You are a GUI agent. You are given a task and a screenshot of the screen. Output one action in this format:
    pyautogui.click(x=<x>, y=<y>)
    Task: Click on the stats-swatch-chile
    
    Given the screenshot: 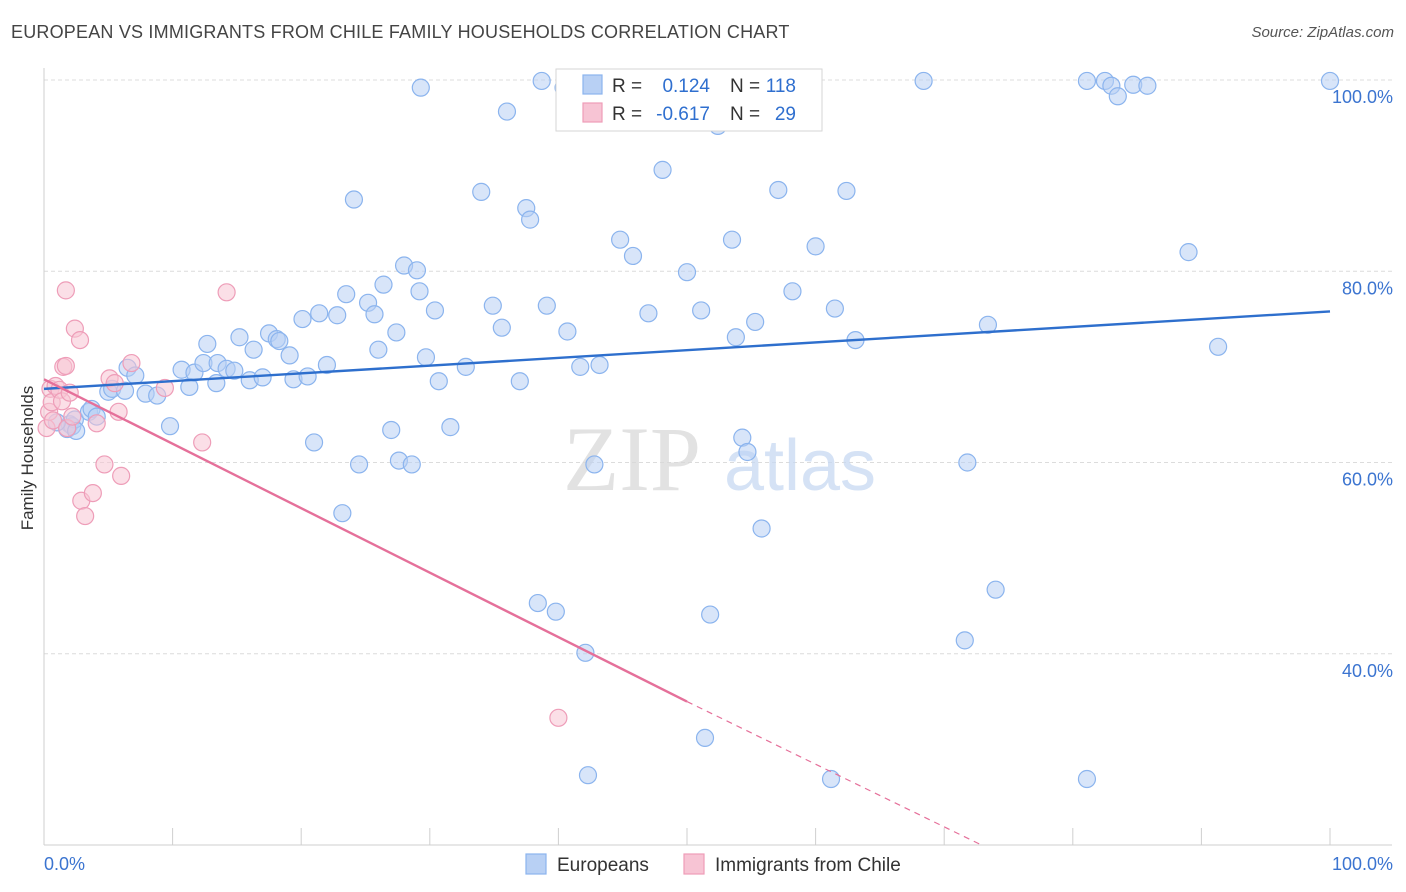 What is the action you would take?
    pyautogui.click(x=592, y=112)
    